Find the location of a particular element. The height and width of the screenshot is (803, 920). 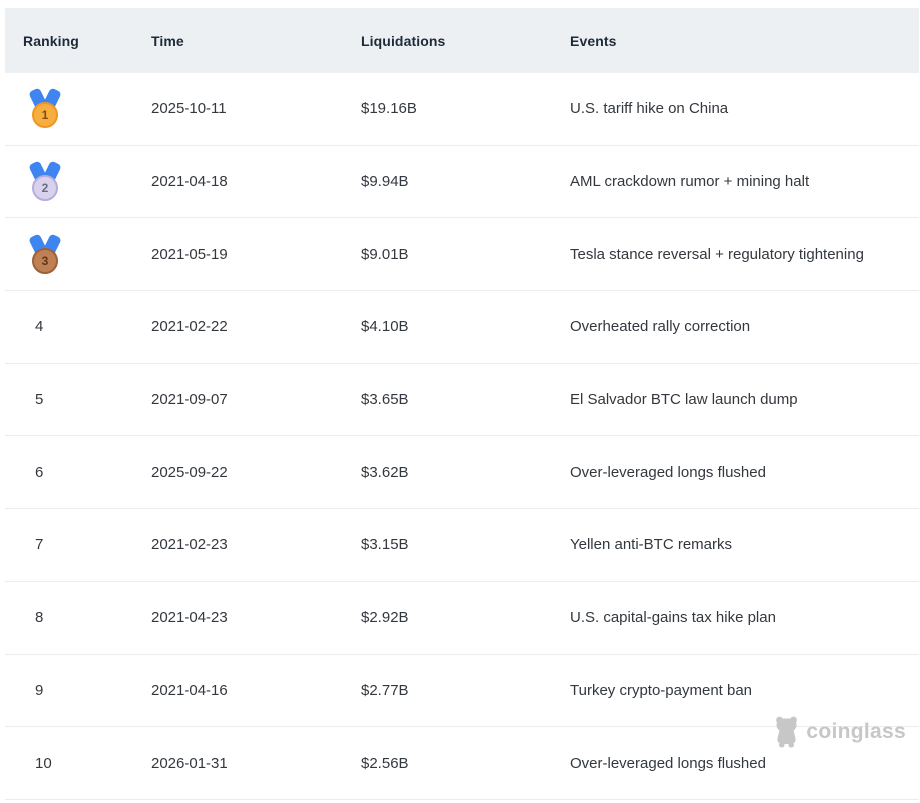

ranking-cell: 9 9 is located at coordinates (87, 690).